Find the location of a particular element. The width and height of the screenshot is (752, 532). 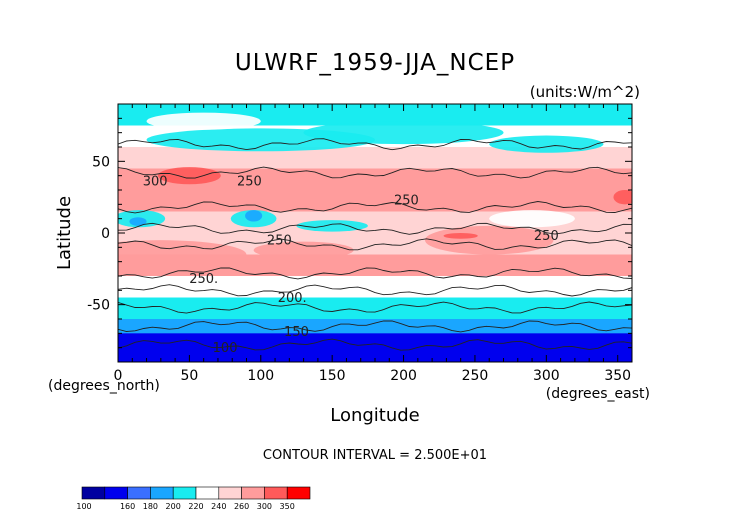

y-tick-label: 0 is located at coordinates (105, 234).